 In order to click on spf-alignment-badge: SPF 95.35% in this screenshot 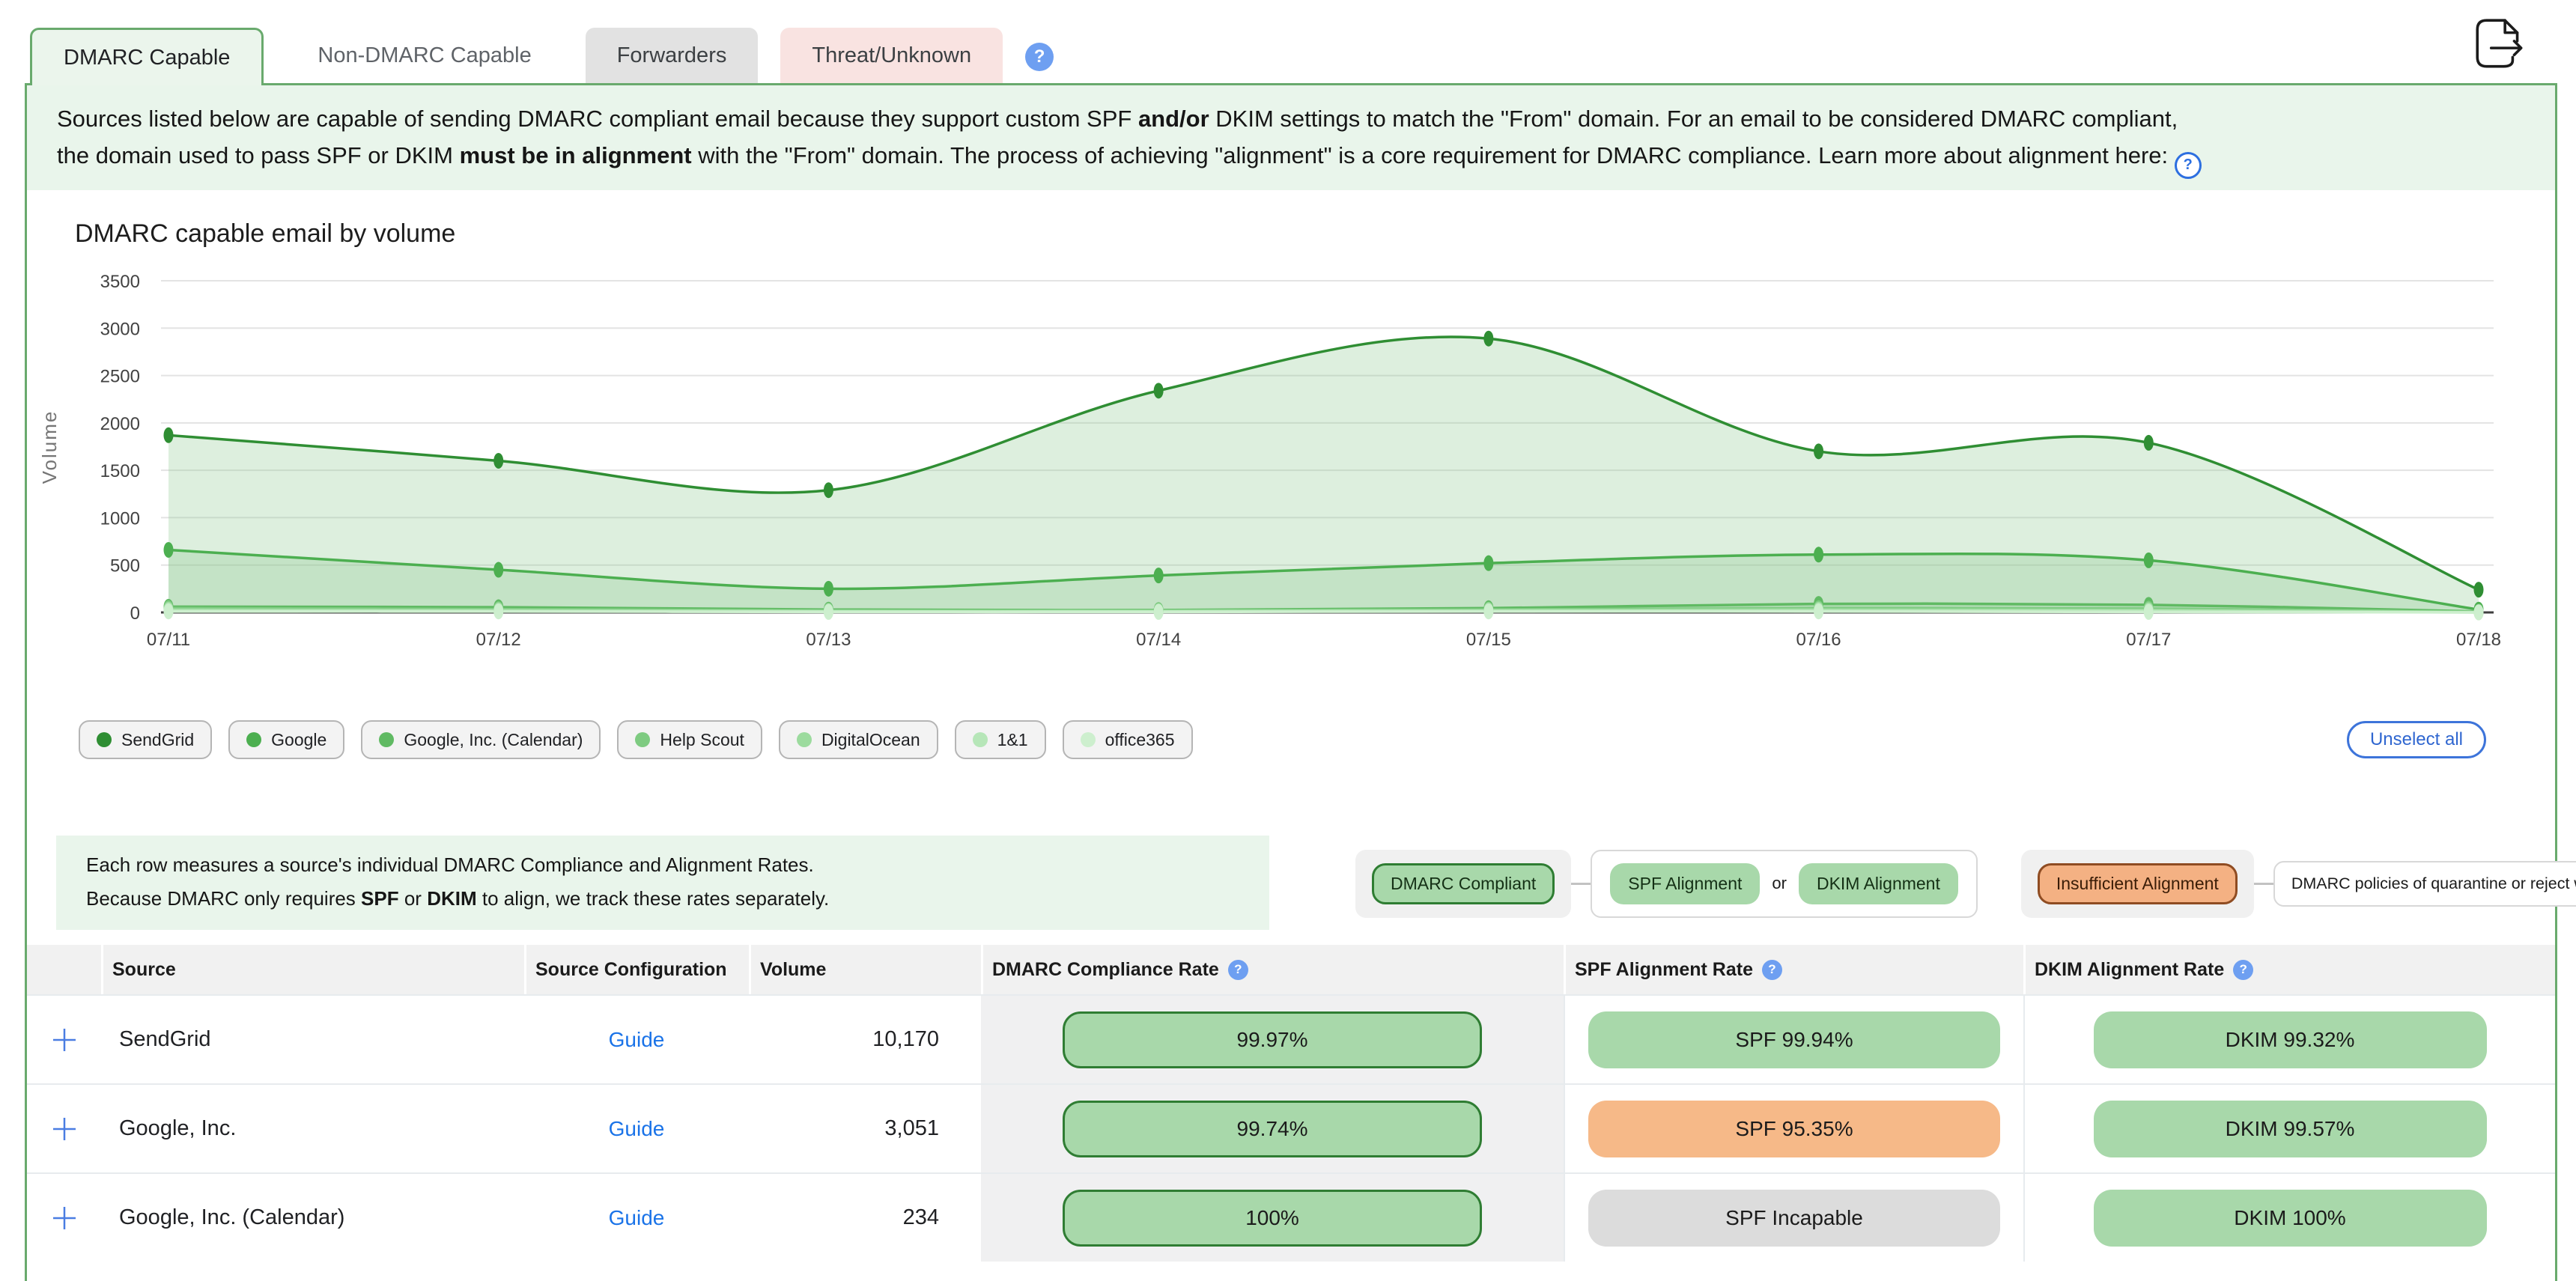, I will do `click(1794, 1128)`.